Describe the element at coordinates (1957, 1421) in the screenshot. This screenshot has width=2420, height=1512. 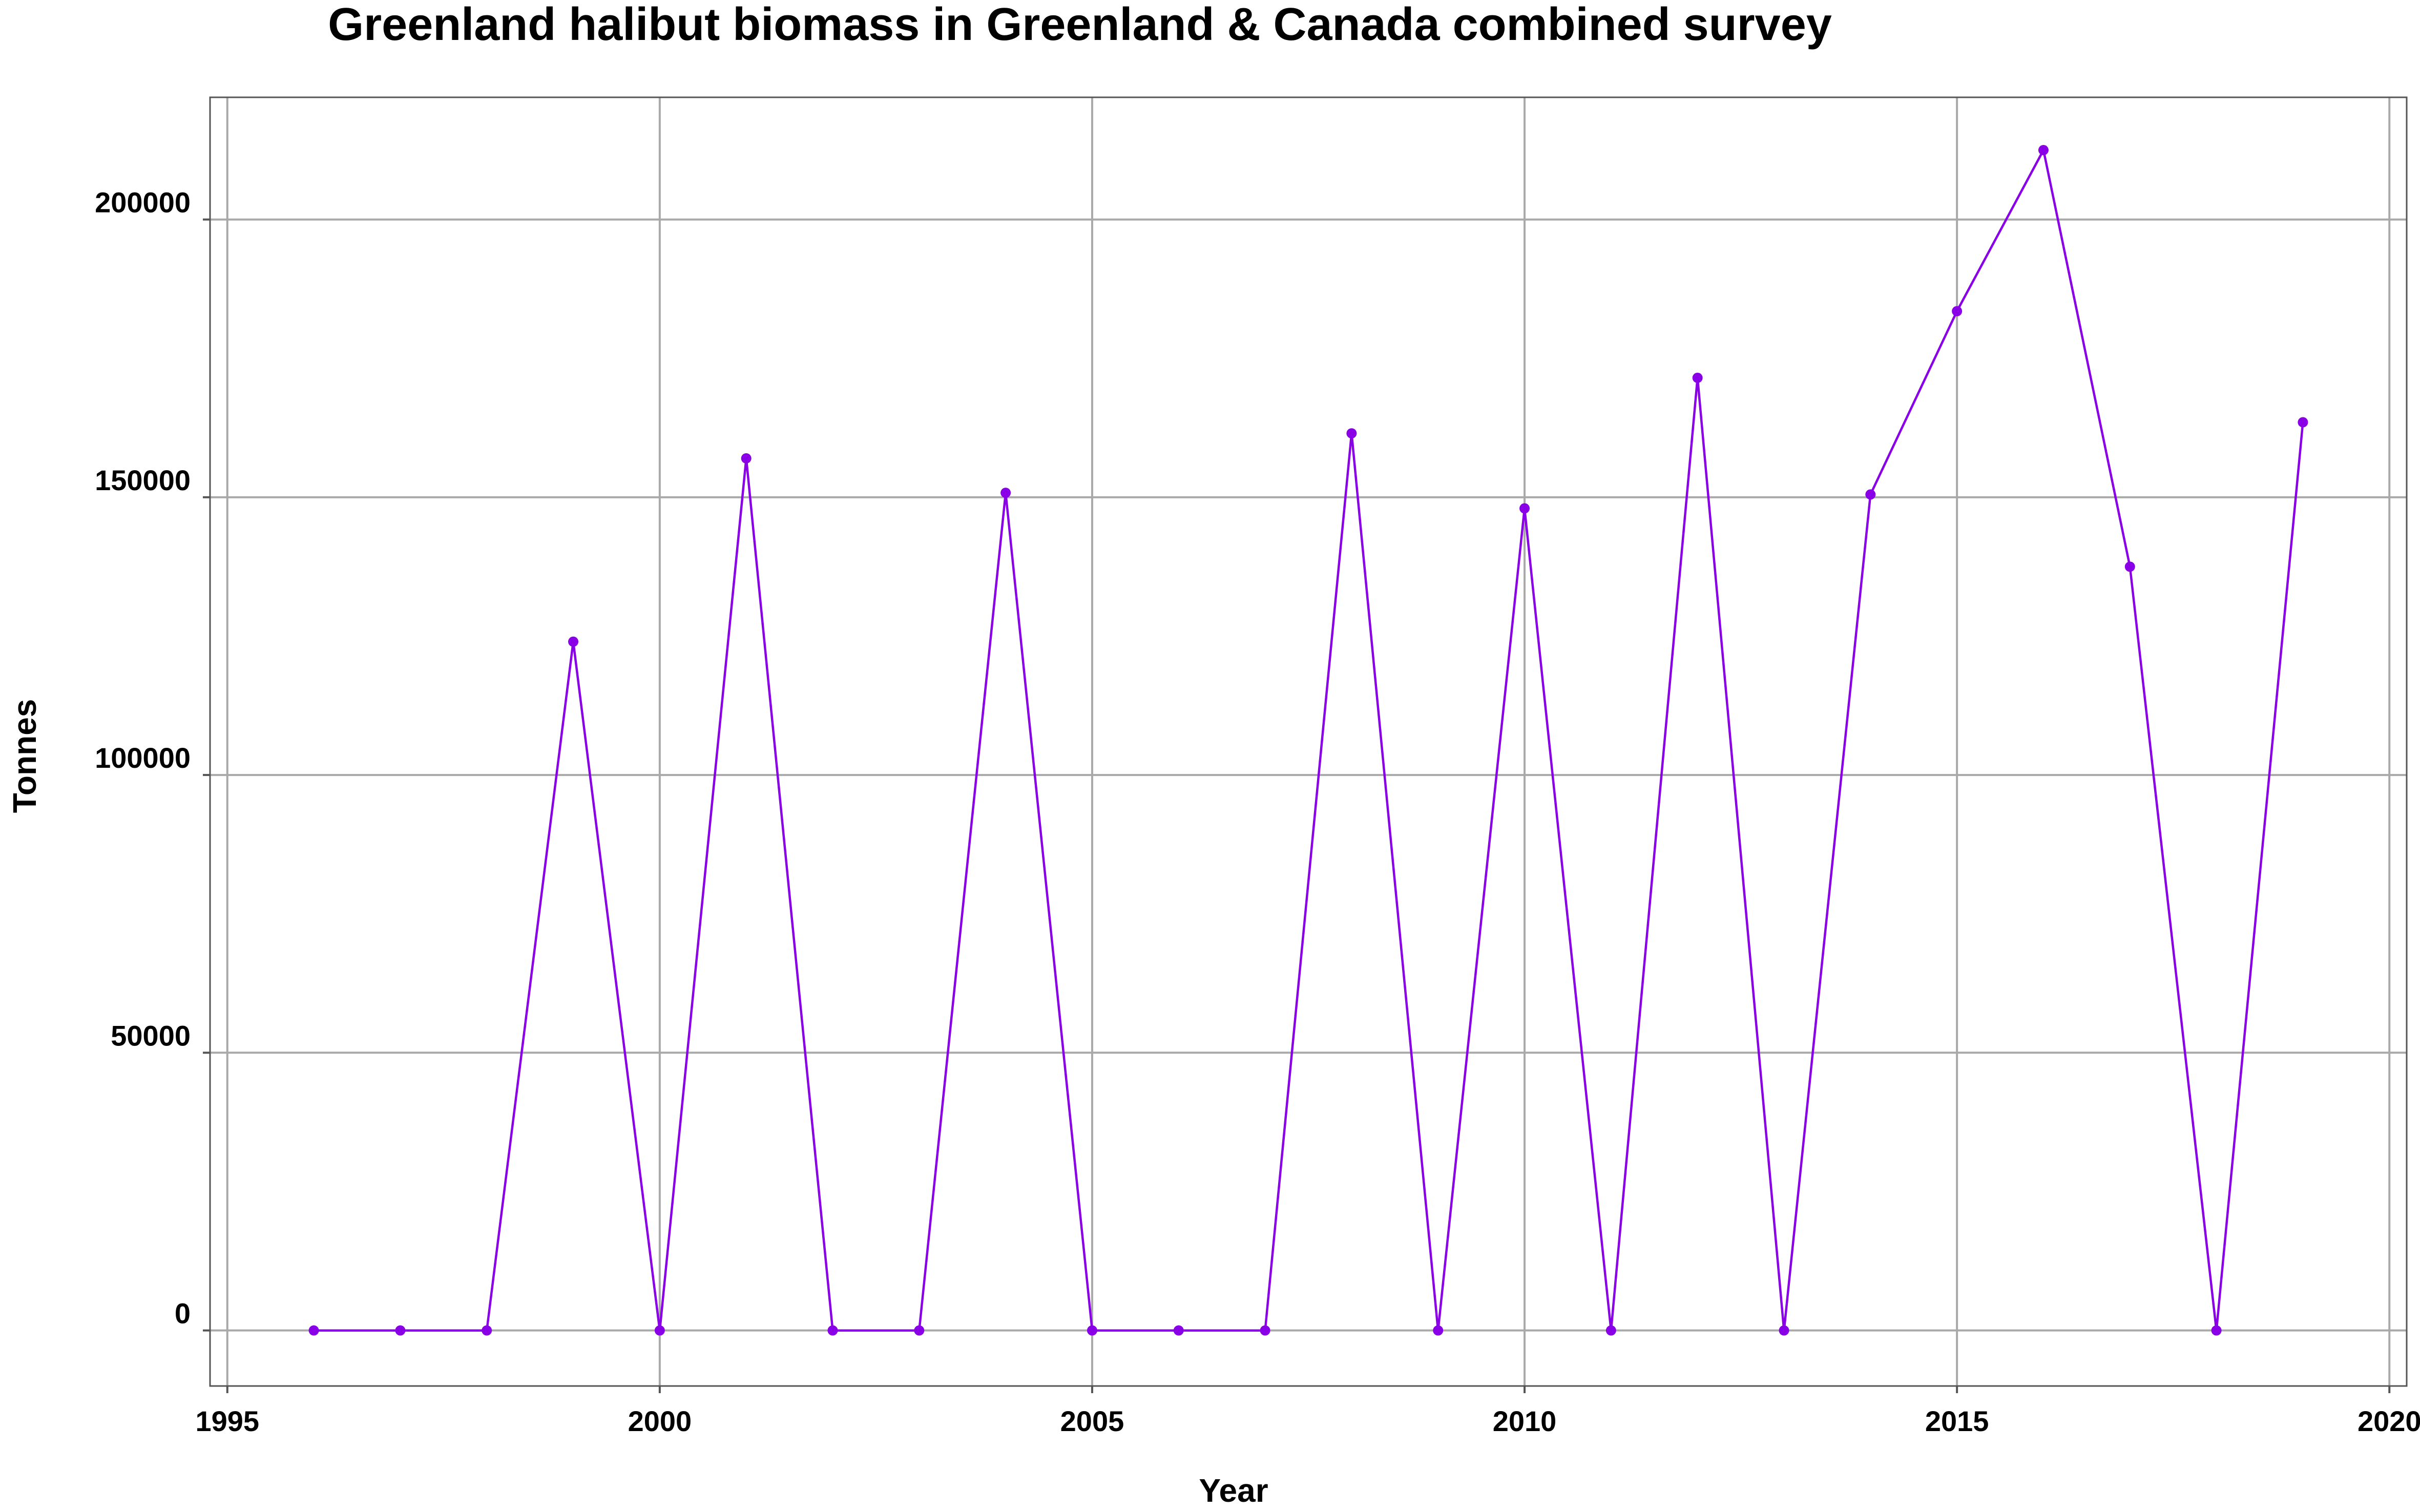
I see `x-tick-label: 2015` at that location.